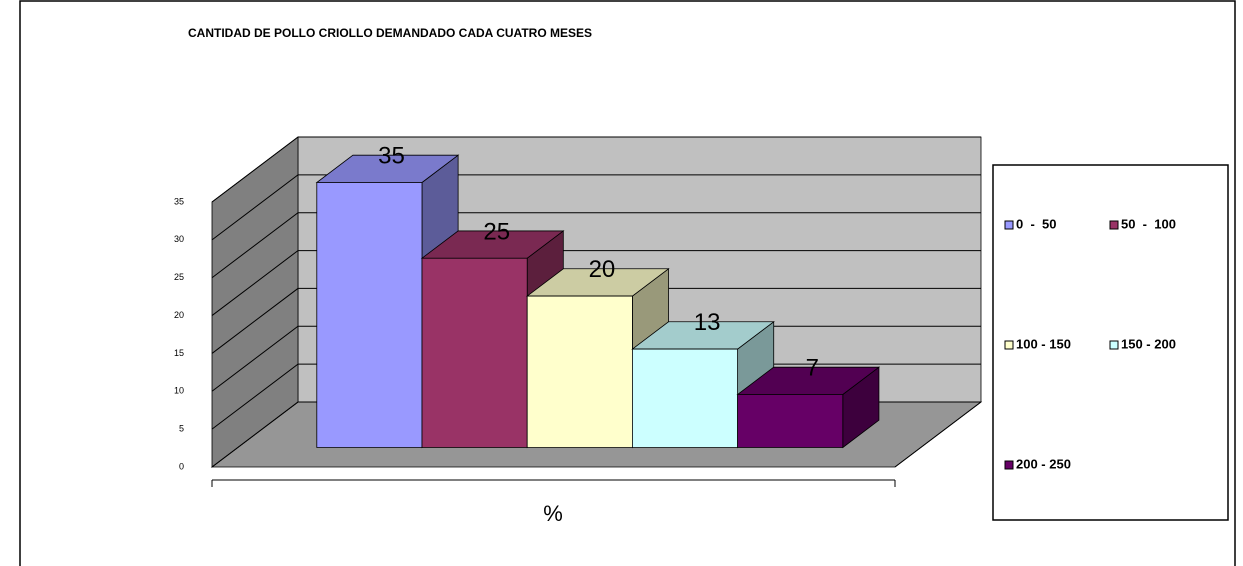 This screenshot has width=1243, height=566. Describe the element at coordinates (707, 322) in the screenshot. I see `data-label: 13` at that location.